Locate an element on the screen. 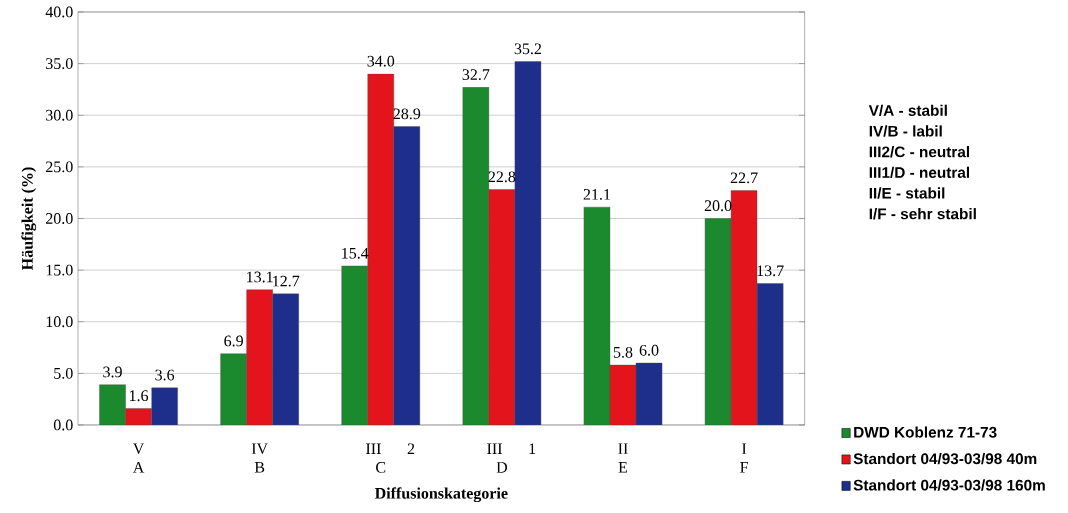 The height and width of the screenshot is (513, 1068). x-tick-label: IV B is located at coordinates (259, 458).